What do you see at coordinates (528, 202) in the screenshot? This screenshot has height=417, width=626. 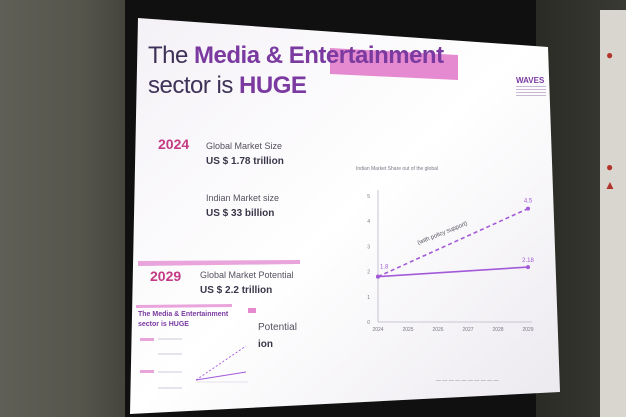 I see `data-label: 4.5` at bounding box center [528, 202].